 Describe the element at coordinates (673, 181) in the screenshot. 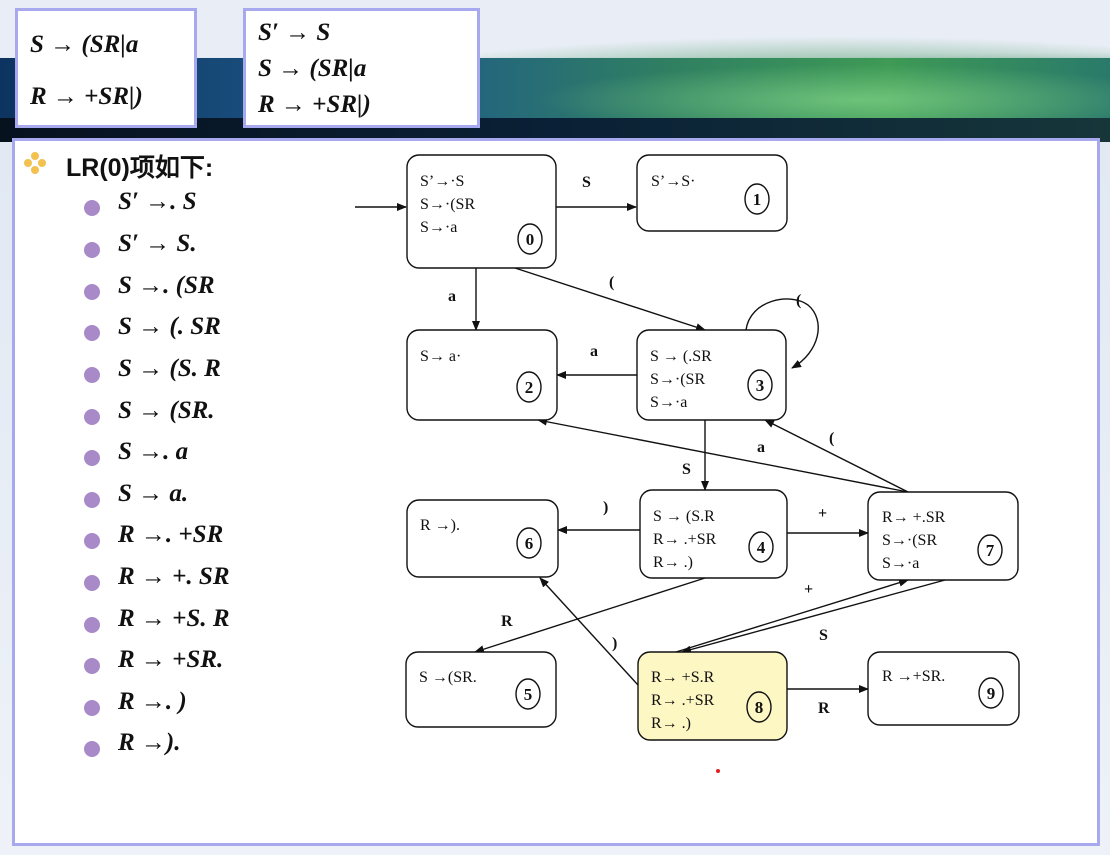

I see `state-item: S’→S·` at that location.